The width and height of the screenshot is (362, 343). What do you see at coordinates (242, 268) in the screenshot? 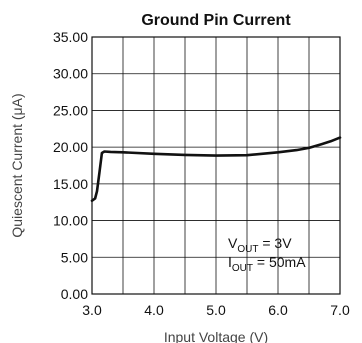
I see `annotation-iout-sub: OUT` at bounding box center [242, 268].